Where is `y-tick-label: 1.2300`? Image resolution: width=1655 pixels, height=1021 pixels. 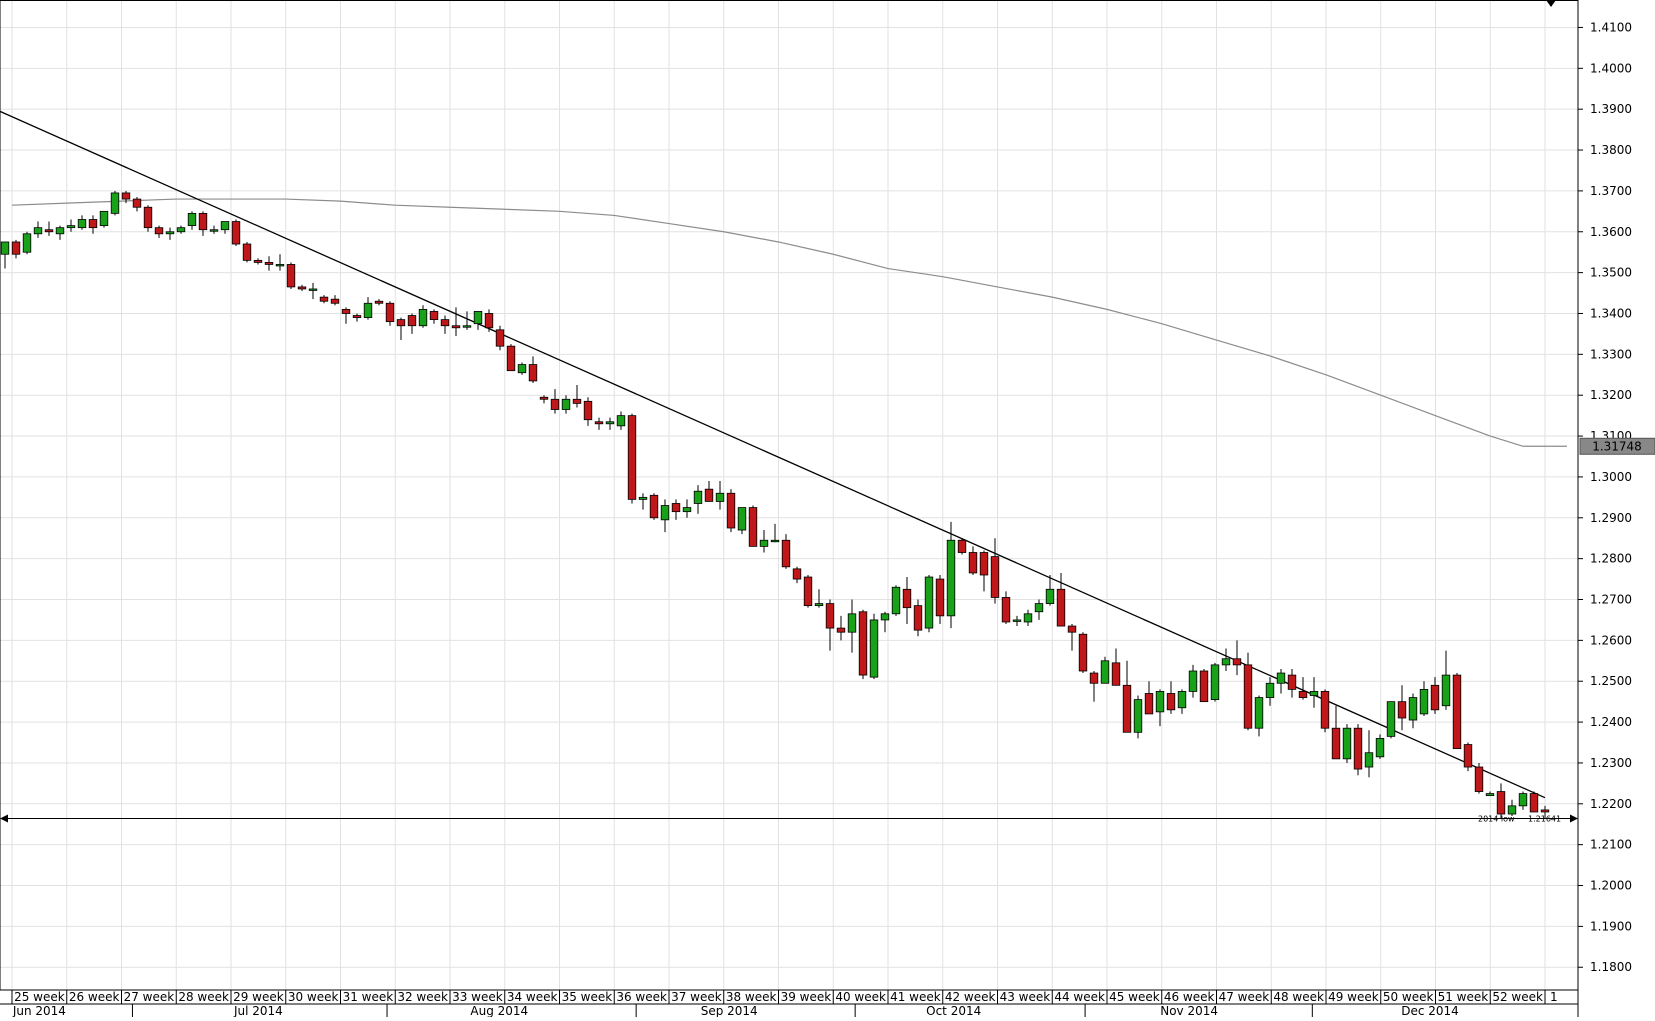 y-tick-label: 1.2300 is located at coordinates (1611, 763).